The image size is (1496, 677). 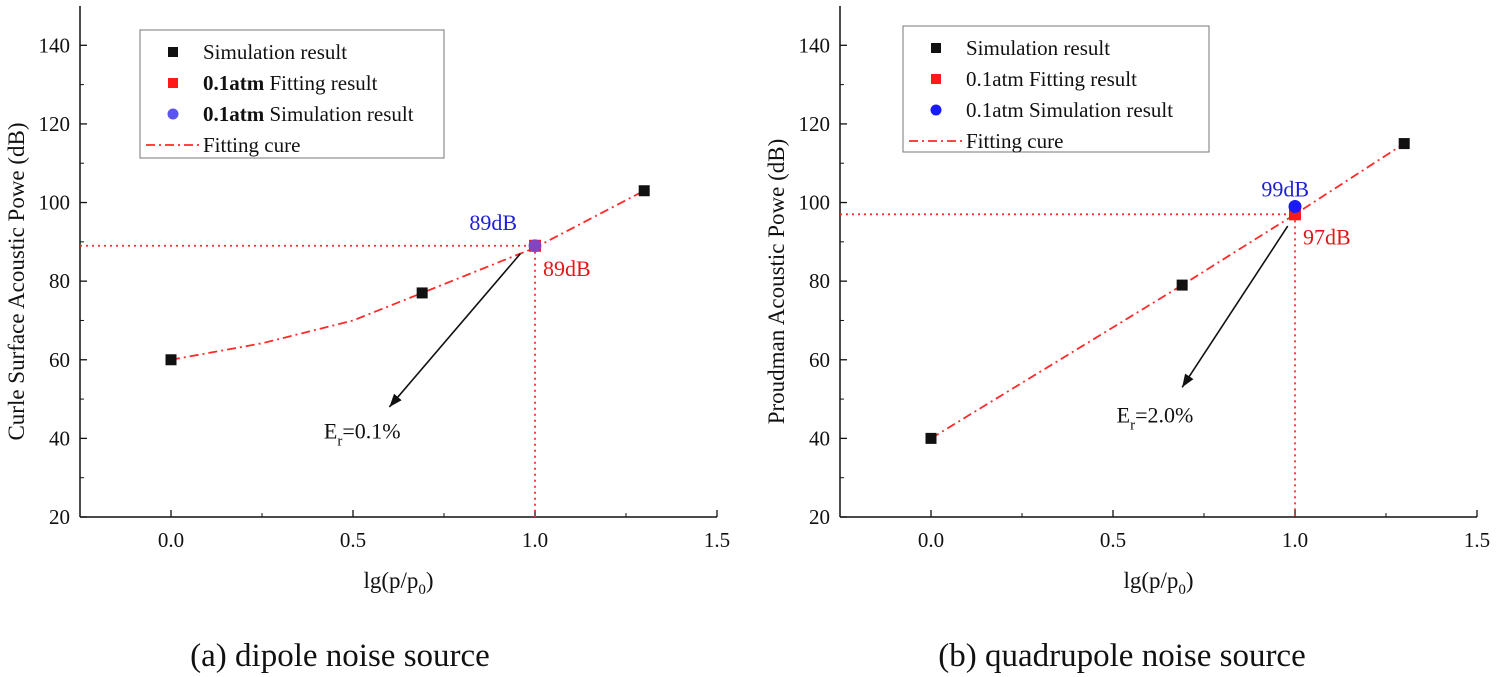 I want to click on error-label-value: =0.1%, so click(x=371, y=430).